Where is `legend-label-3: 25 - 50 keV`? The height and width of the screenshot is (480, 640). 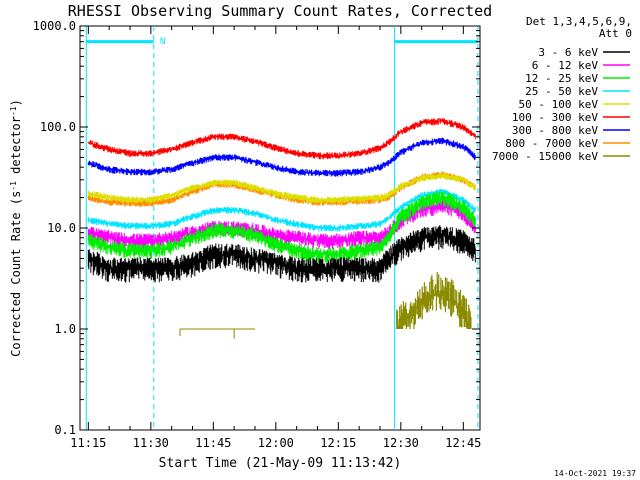 legend-label-3: 25 - 50 keV is located at coordinates (561, 91).